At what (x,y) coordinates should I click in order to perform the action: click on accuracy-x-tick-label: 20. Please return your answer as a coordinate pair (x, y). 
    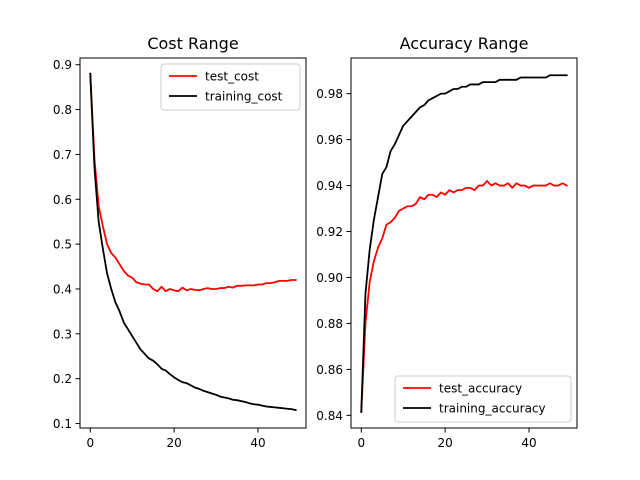
    Looking at the image, I should click on (444, 443).